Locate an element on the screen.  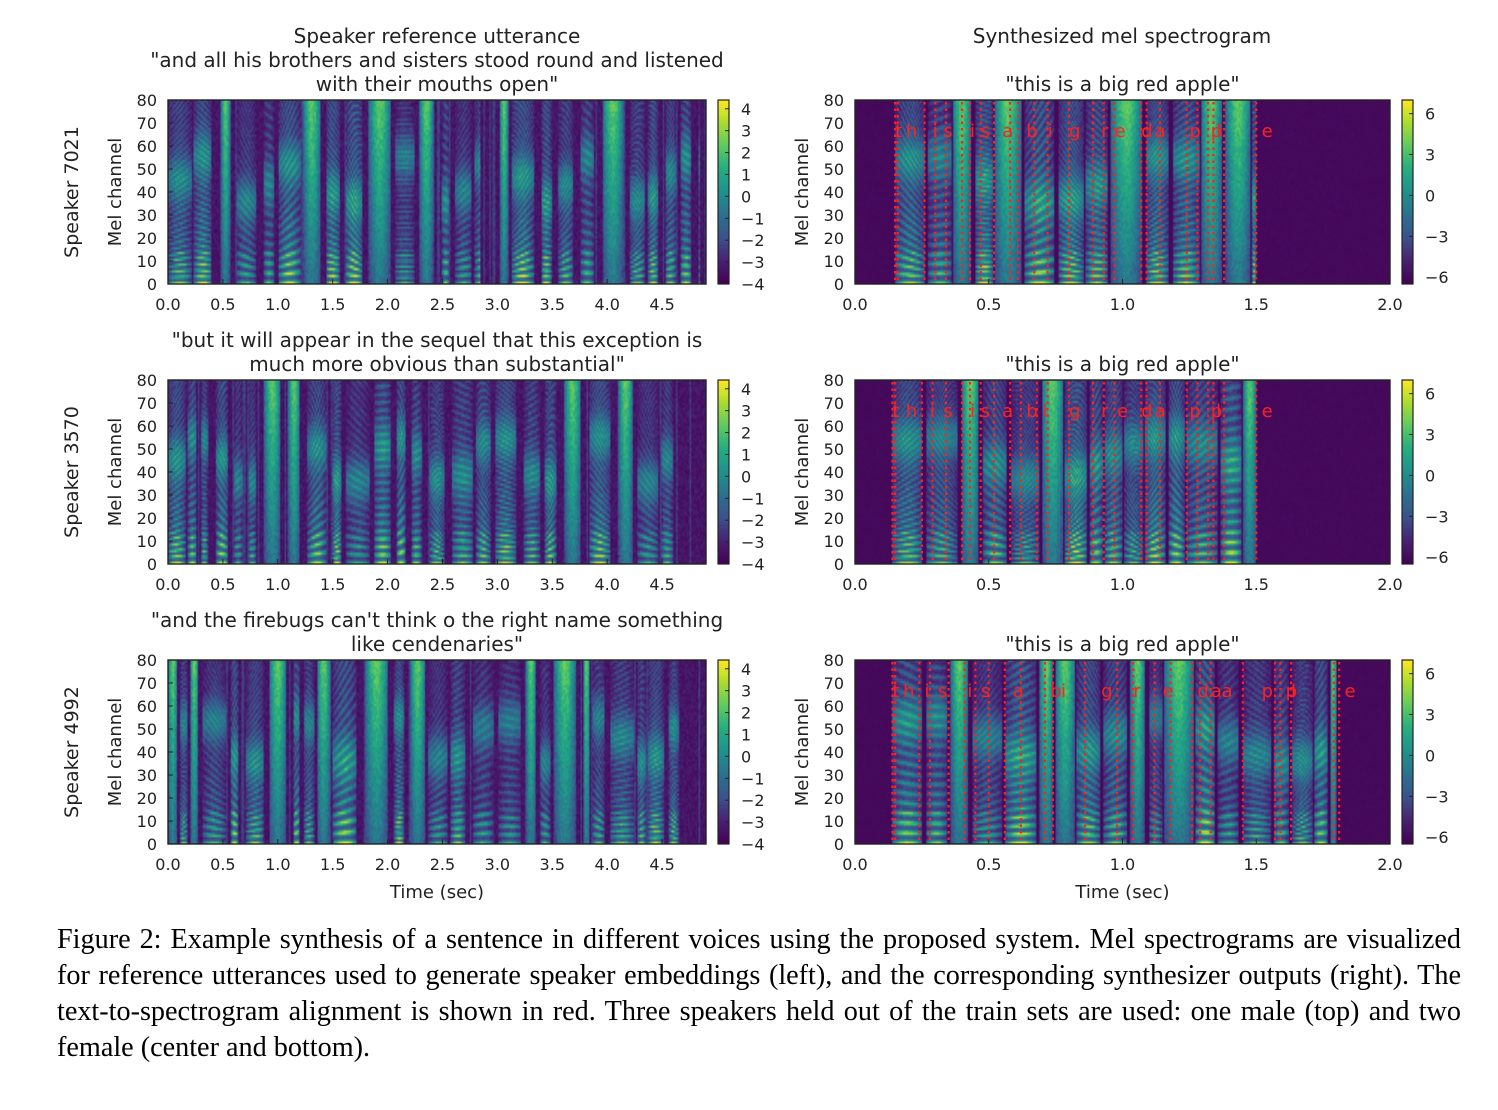
alignment-label: r is located at coordinates (1105, 131).